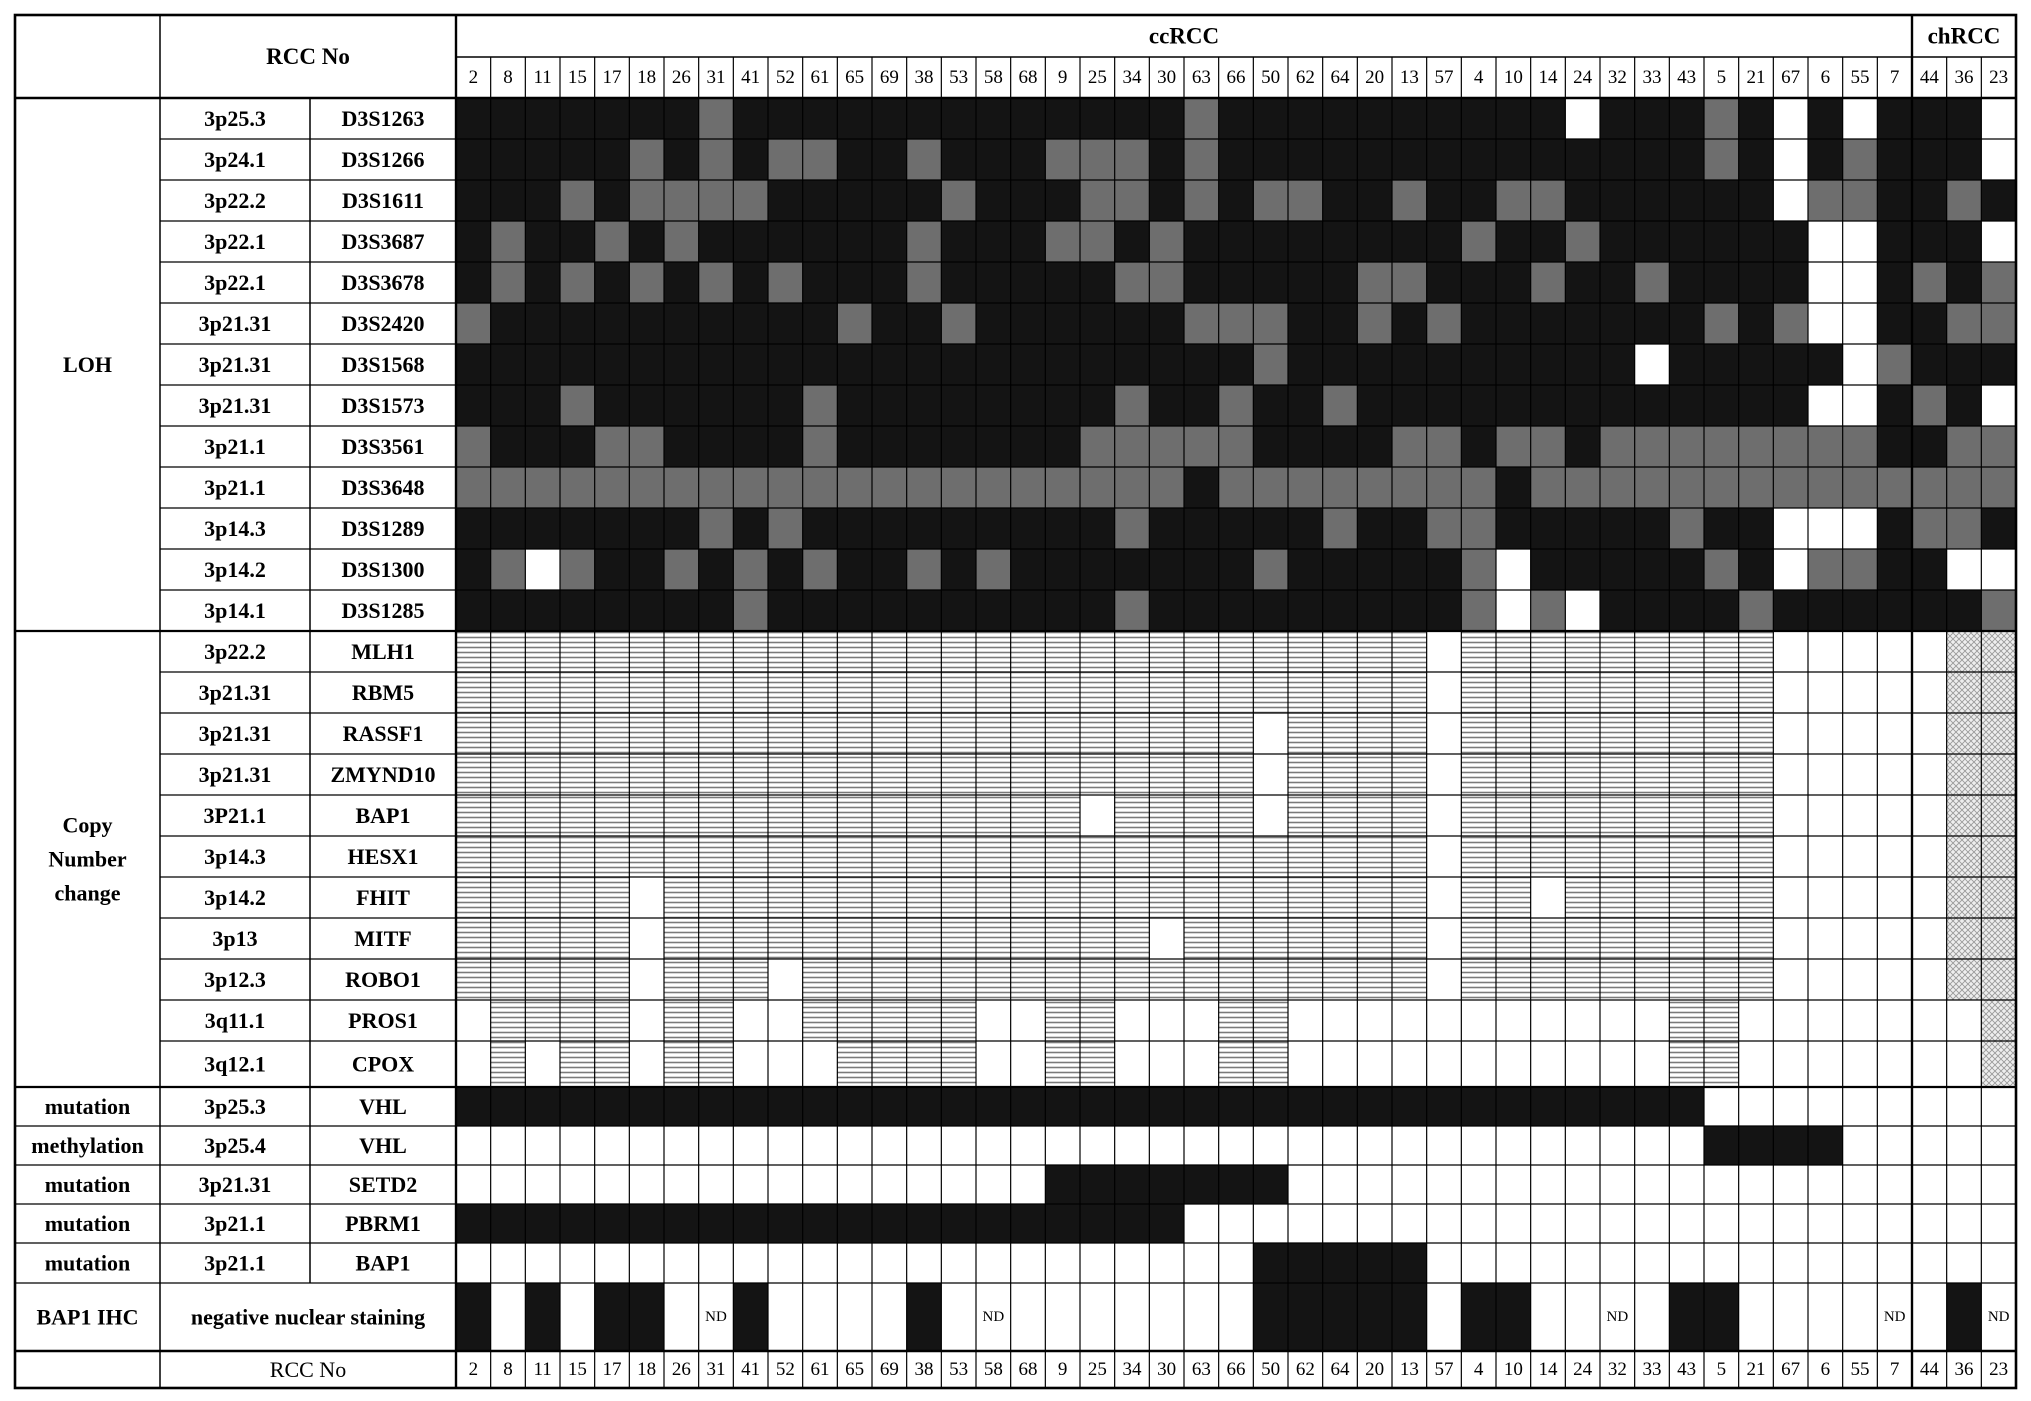 The image size is (2031, 1401). What do you see at coordinates (1999, 1317) in the screenshot?
I see `nd-mark: ND` at bounding box center [1999, 1317].